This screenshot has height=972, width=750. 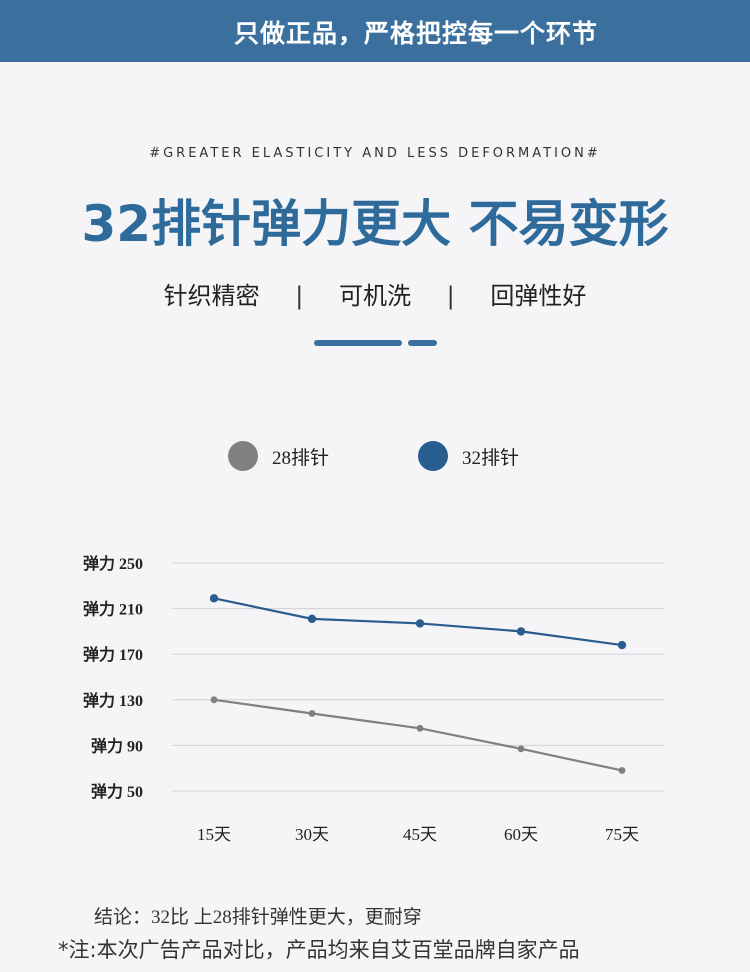 What do you see at coordinates (416, 33) in the screenshot?
I see `banner-slogan: 只做正品，严格把控每一个环节` at bounding box center [416, 33].